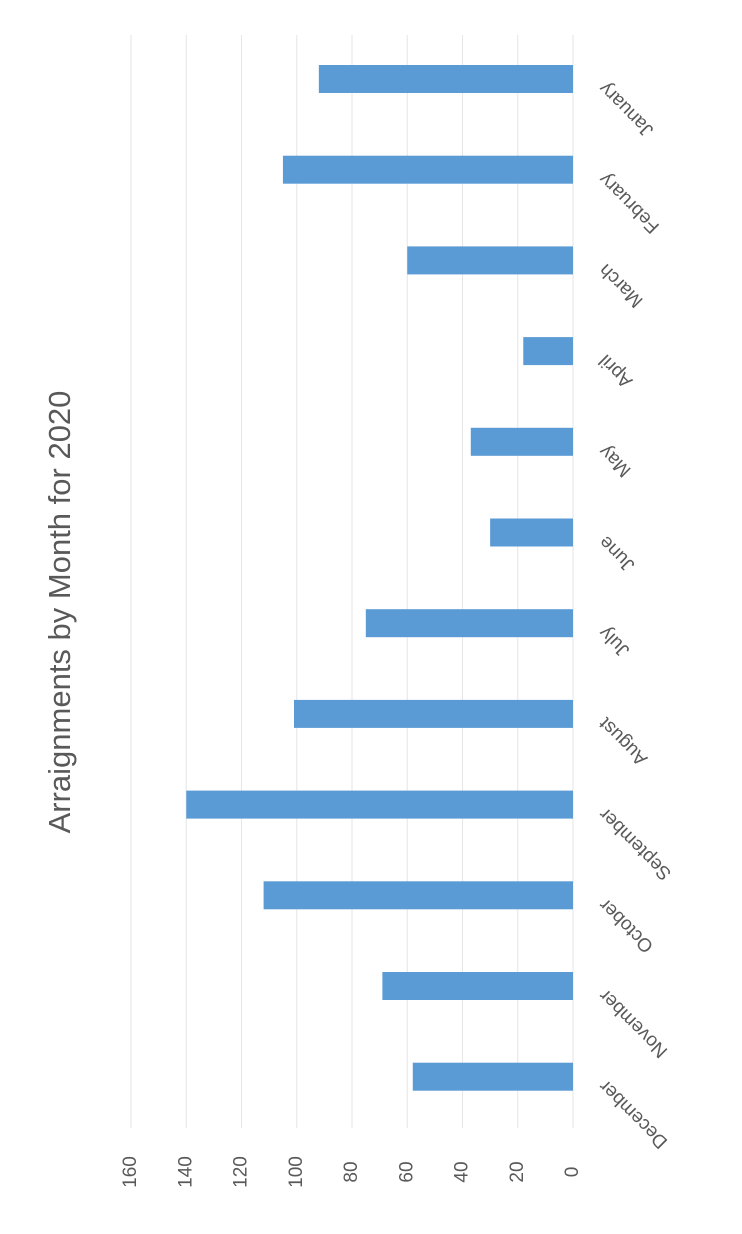  Describe the element at coordinates (433, 713) in the screenshot. I see `bar-august` at that location.